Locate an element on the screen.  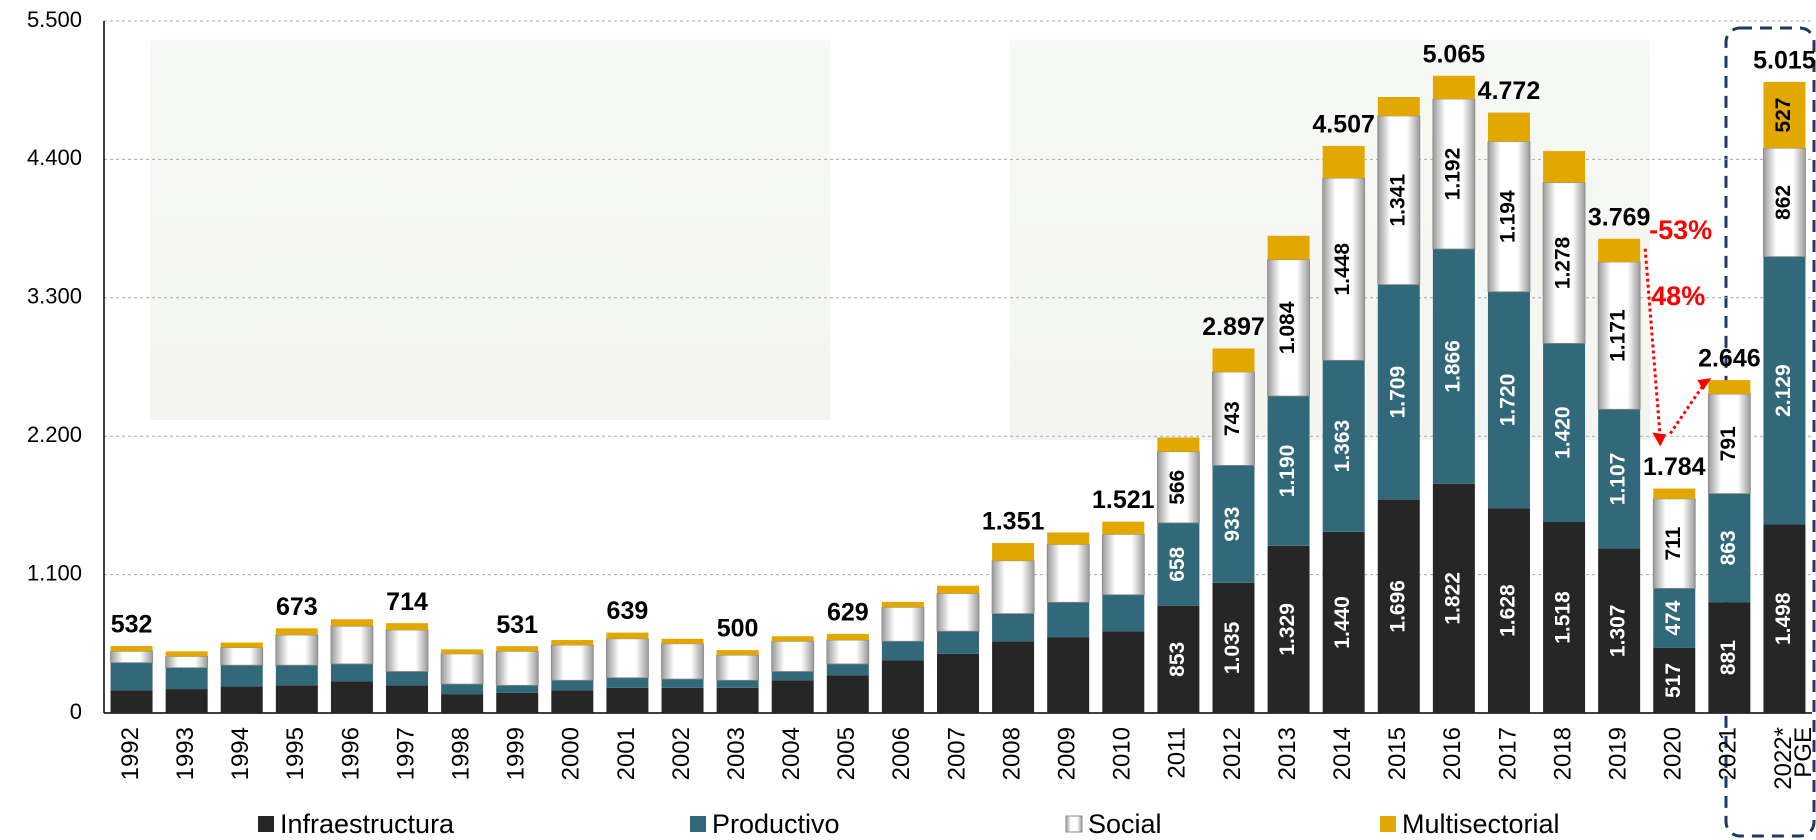
annotation: -53% is located at coordinates (1680, 230).